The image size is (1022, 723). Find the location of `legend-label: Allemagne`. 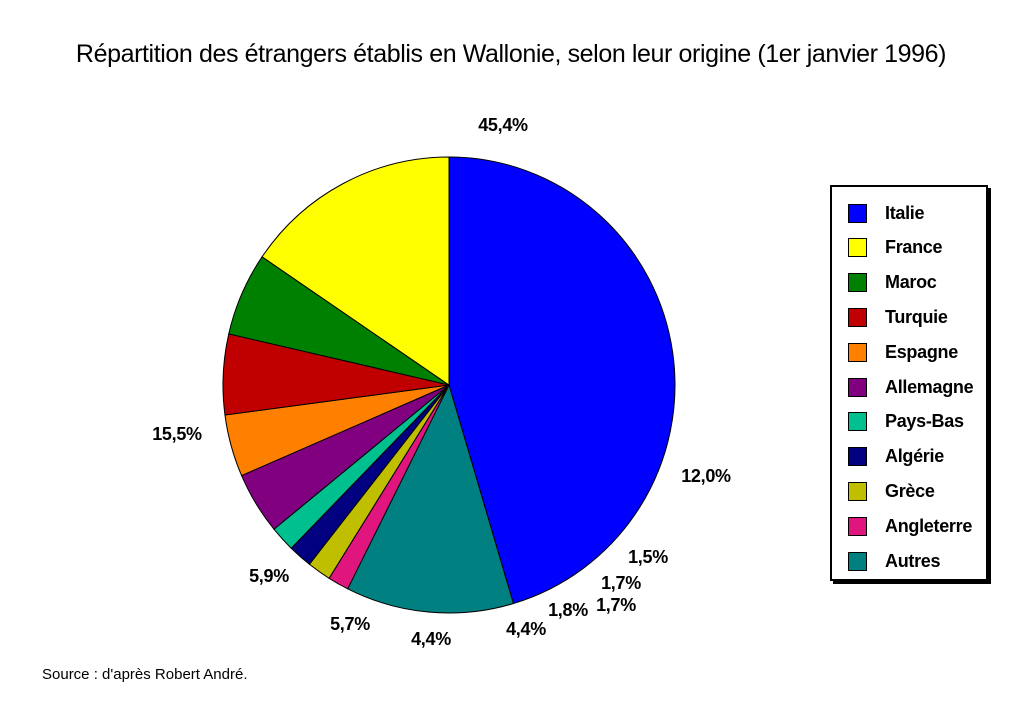

legend-label: Allemagne is located at coordinates (929, 386).